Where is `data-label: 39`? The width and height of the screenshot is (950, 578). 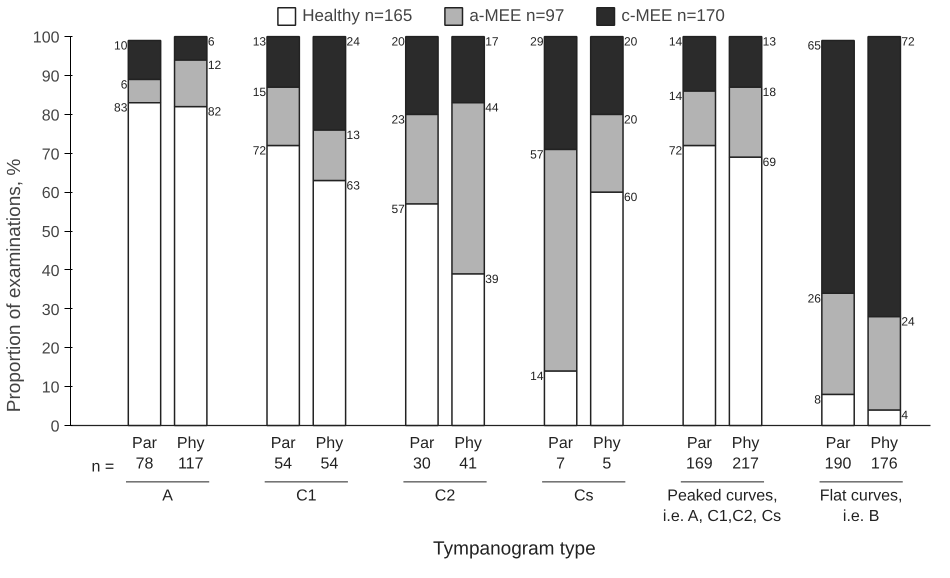
data-label: 39 is located at coordinates (492, 279).